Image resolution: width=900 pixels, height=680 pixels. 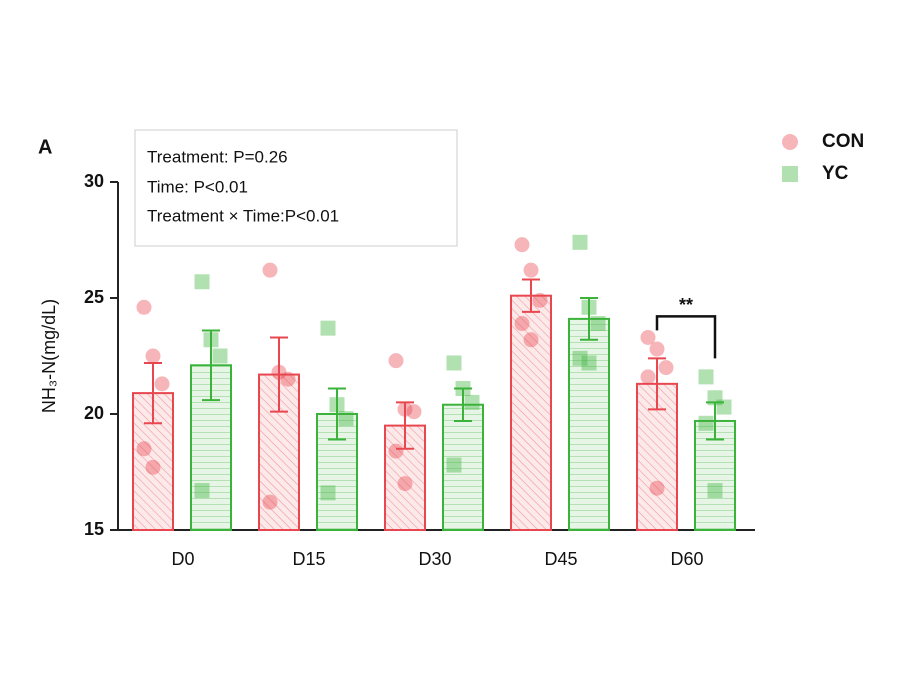 What do you see at coordinates (843, 141) in the screenshot?
I see `legend-label: CON` at bounding box center [843, 141].